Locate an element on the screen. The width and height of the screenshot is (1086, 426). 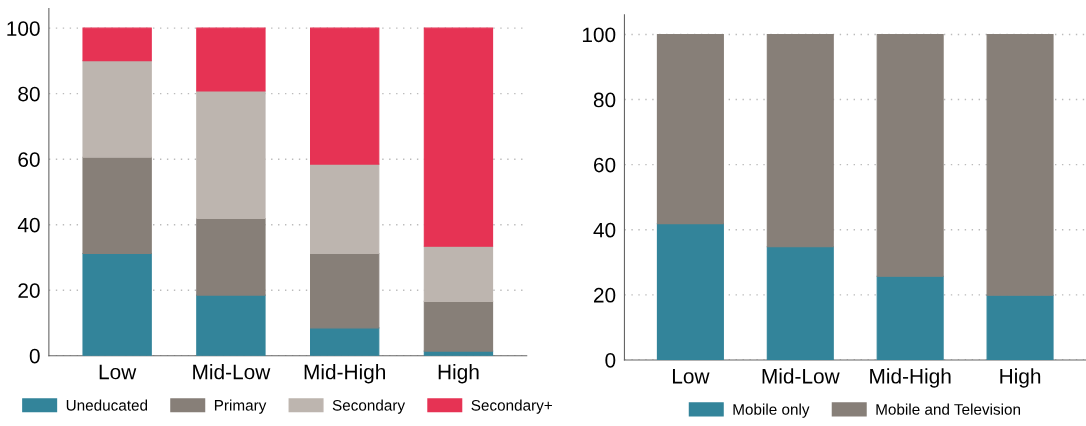
legend-label: Secondary+ is located at coordinates (511, 406).